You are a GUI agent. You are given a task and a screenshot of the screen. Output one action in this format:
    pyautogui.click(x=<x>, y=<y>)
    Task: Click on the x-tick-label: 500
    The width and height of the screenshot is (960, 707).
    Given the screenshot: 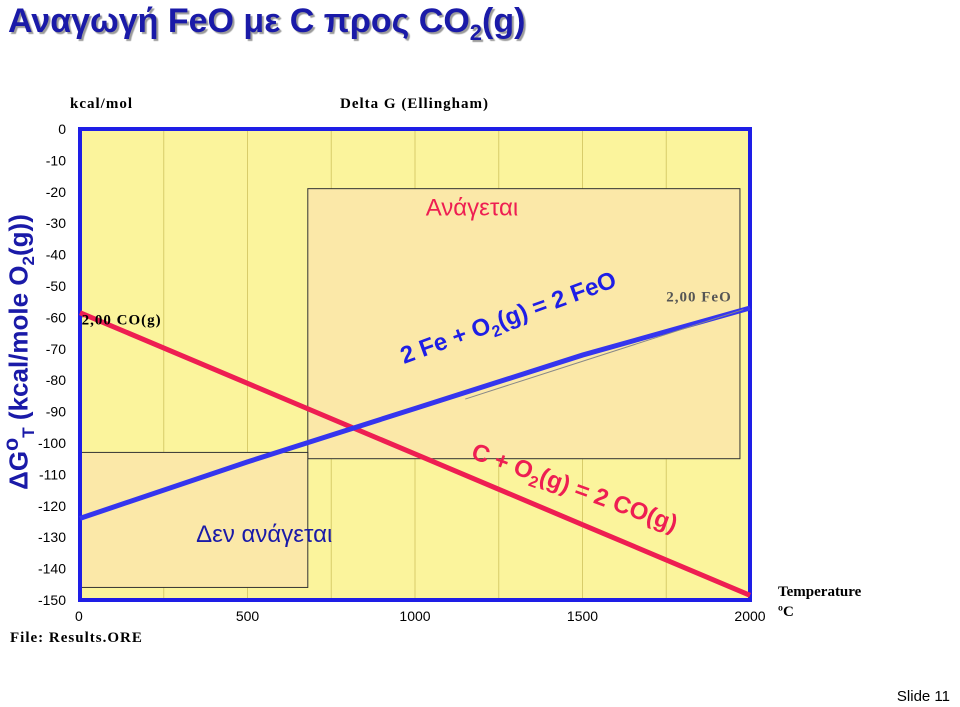 What is the action you would take?
    pyautogui.click(x=248, y=616)
    